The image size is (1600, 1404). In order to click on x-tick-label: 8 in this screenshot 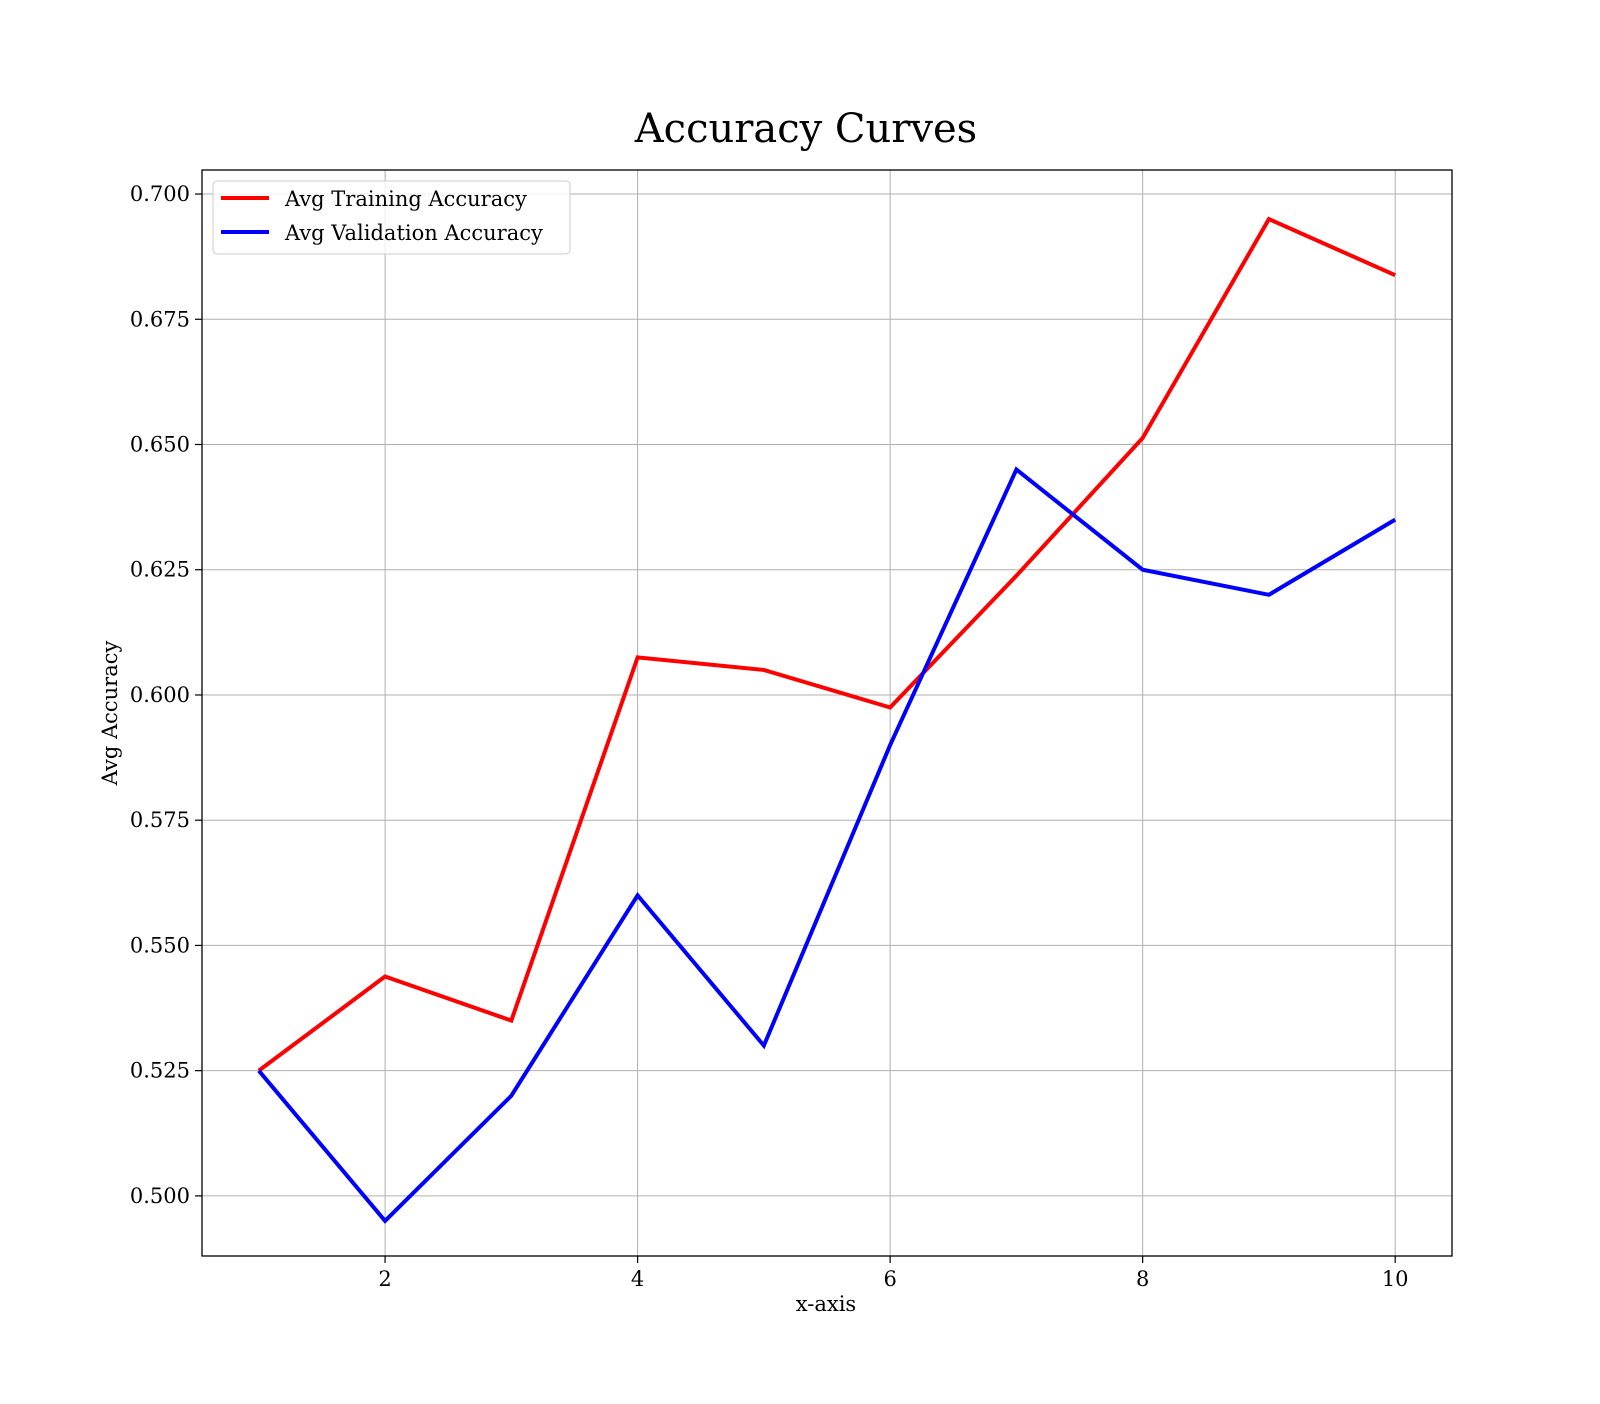, I will do `click(1142, 1279)`.